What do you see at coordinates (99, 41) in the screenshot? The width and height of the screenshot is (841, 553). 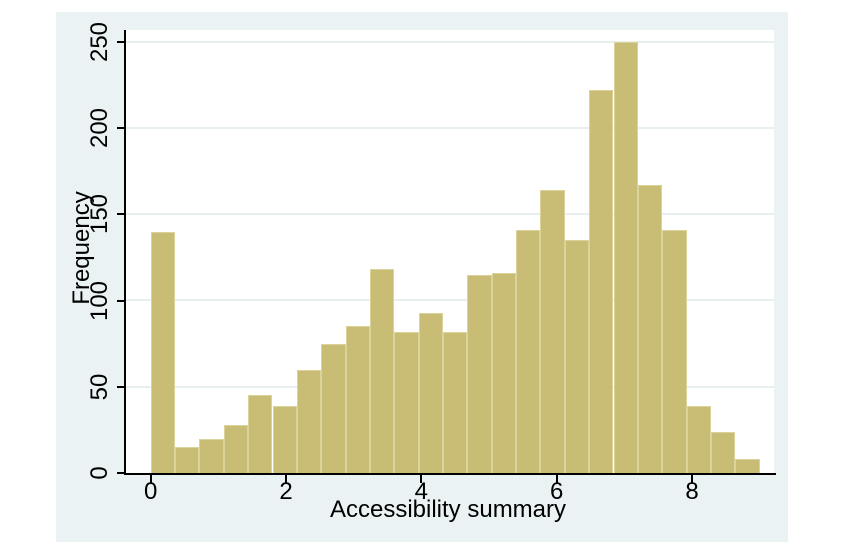 I see `y-tick-label: 250` at bounding box center [99, 41].